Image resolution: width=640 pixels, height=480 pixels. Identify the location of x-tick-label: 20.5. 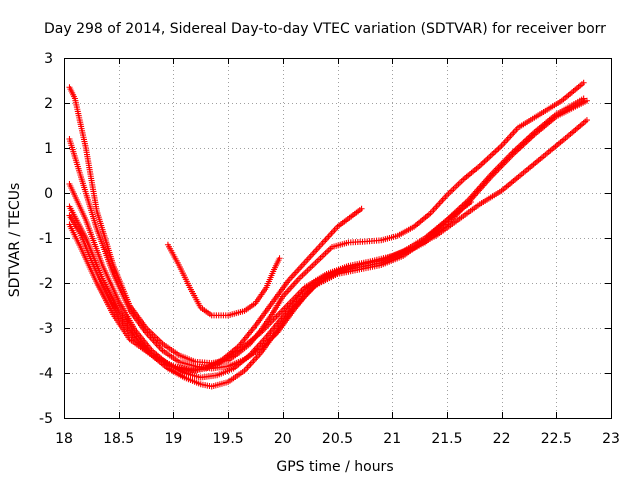
(337, 439).